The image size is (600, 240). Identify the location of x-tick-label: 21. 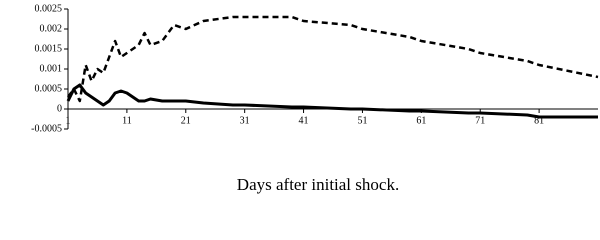
(186, 120).